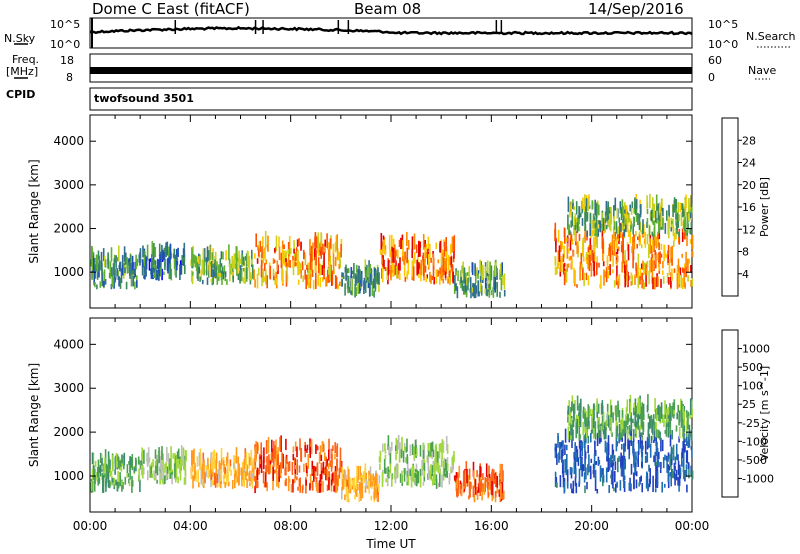  I want to click on velocity-ytick-label-0: 4000, so click(68, 344).